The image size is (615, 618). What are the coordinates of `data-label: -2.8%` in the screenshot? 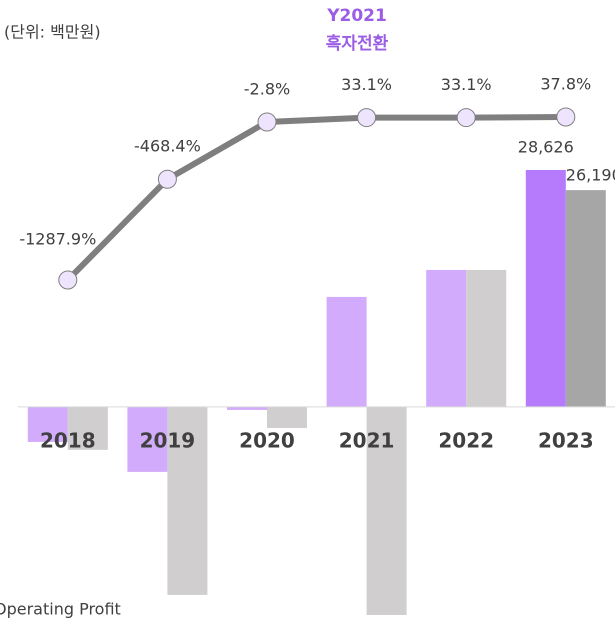 It's located at (267, 88).